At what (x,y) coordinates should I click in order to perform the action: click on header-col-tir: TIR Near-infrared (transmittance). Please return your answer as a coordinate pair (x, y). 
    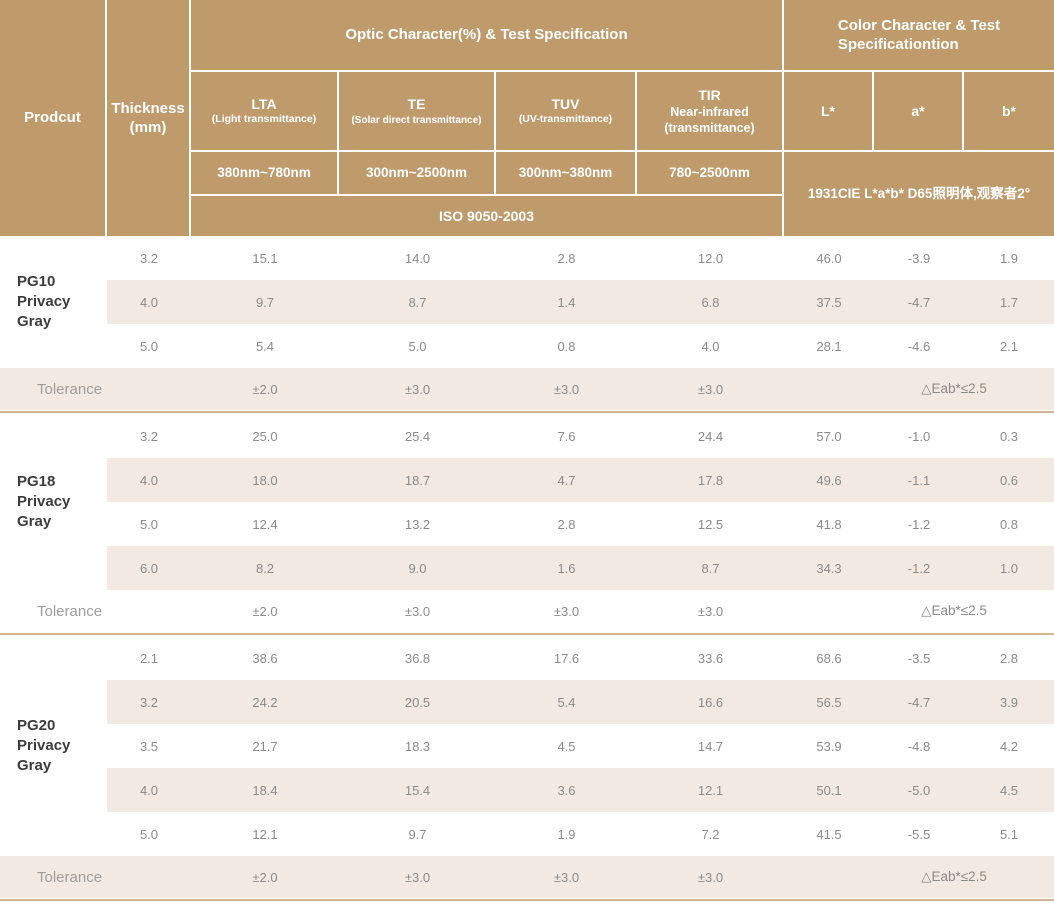
    Looking at the image, I should click on (709, 111).